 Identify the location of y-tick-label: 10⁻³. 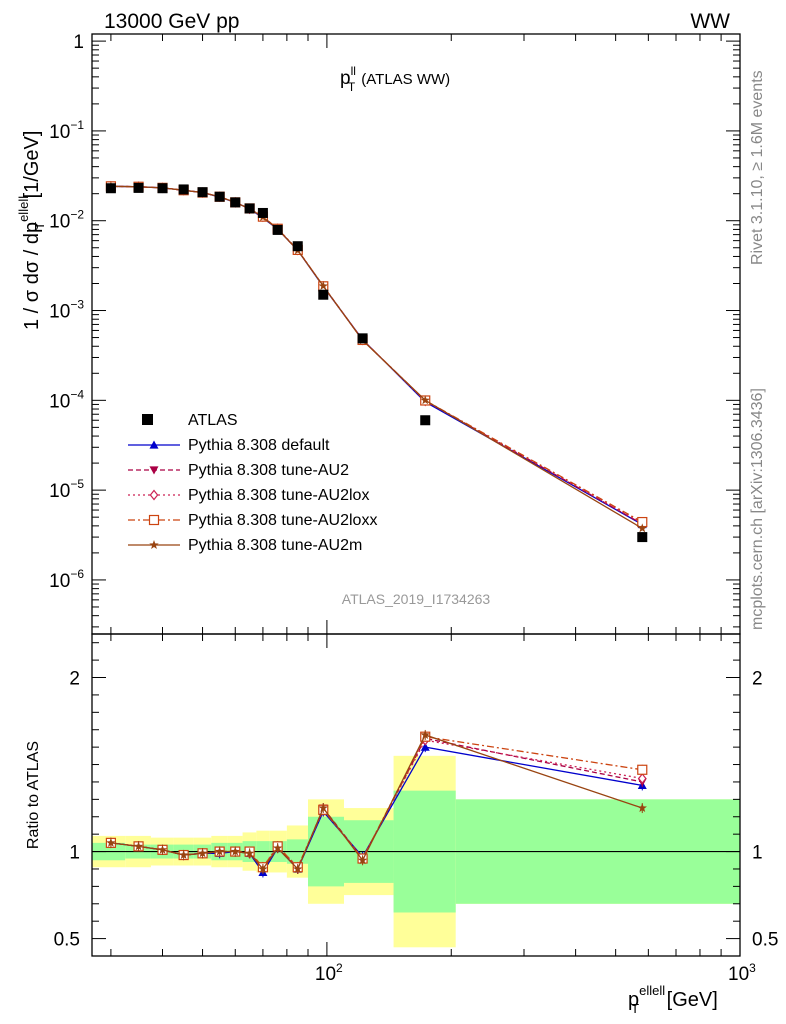
(66, 310).